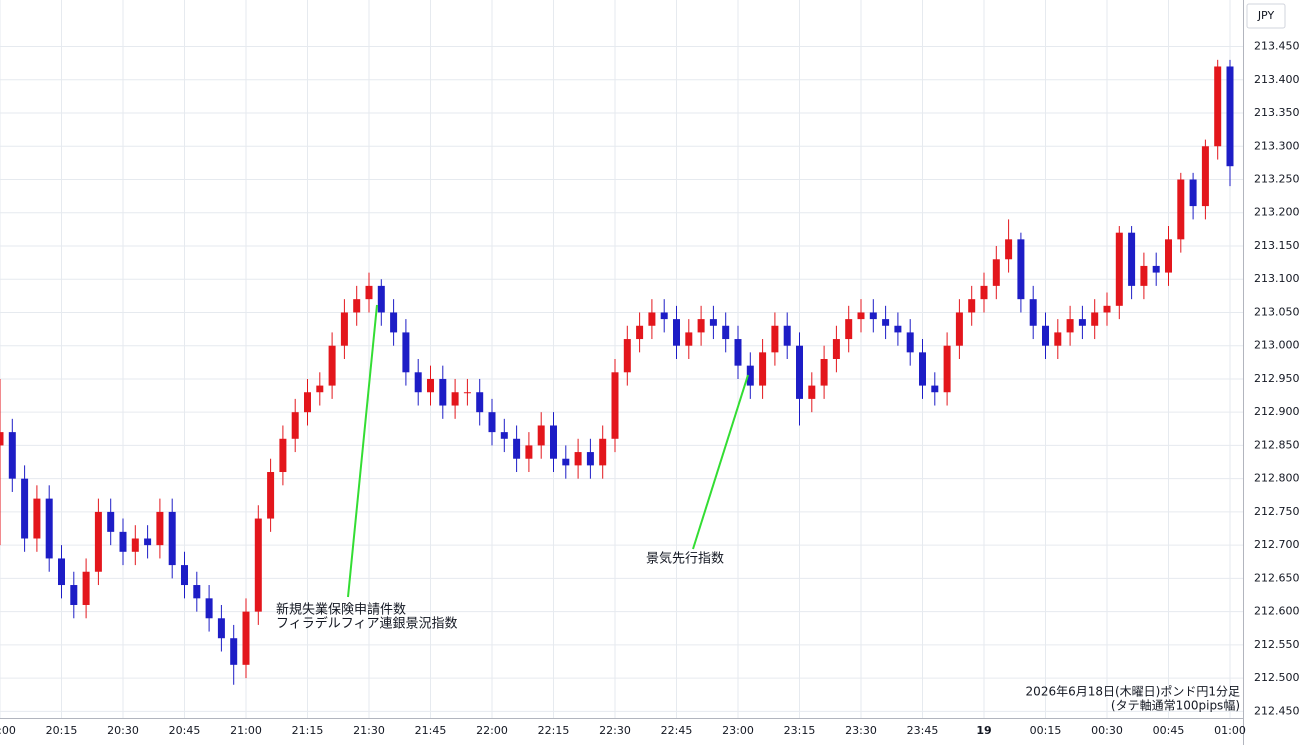  I want to click on annotation: フィラデルフィア連銀景況指数, so click(366, 624).